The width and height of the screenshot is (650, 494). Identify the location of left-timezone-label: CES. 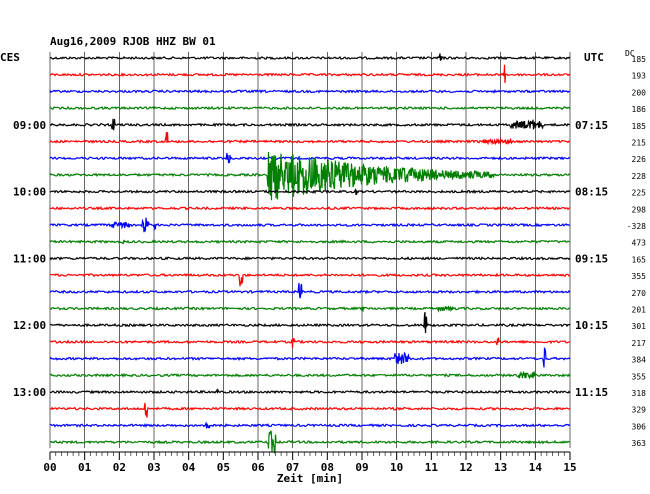
(10, 57).